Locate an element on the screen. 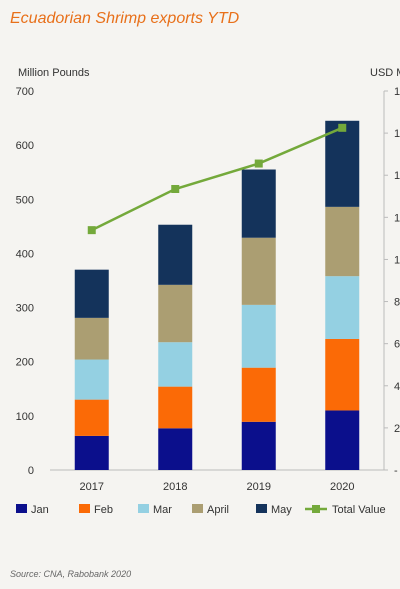 This screenshot has width=400, height=589. chart-title: Ecuadorian Shrimp exports YTD is located at coordinates (125, 18).